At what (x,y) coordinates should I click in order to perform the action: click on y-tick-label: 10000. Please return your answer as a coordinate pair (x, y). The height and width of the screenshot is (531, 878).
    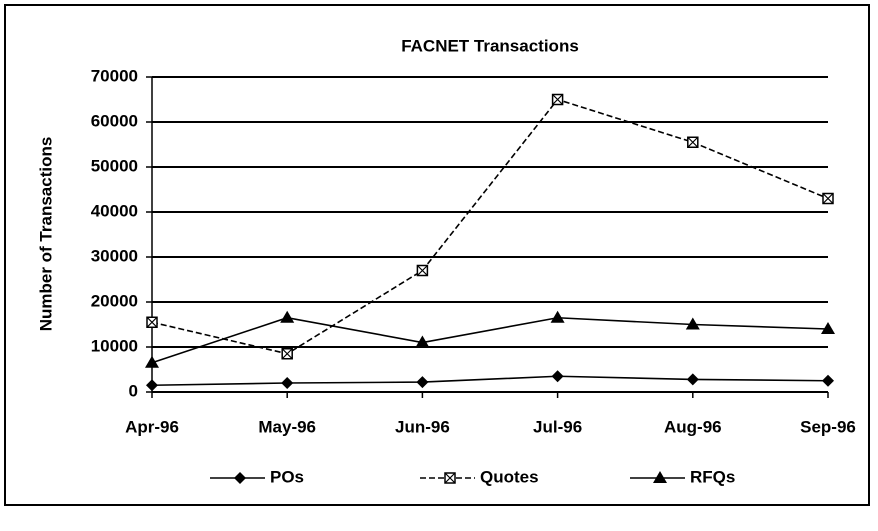
    Looking at the image, I should click on (114, 345).